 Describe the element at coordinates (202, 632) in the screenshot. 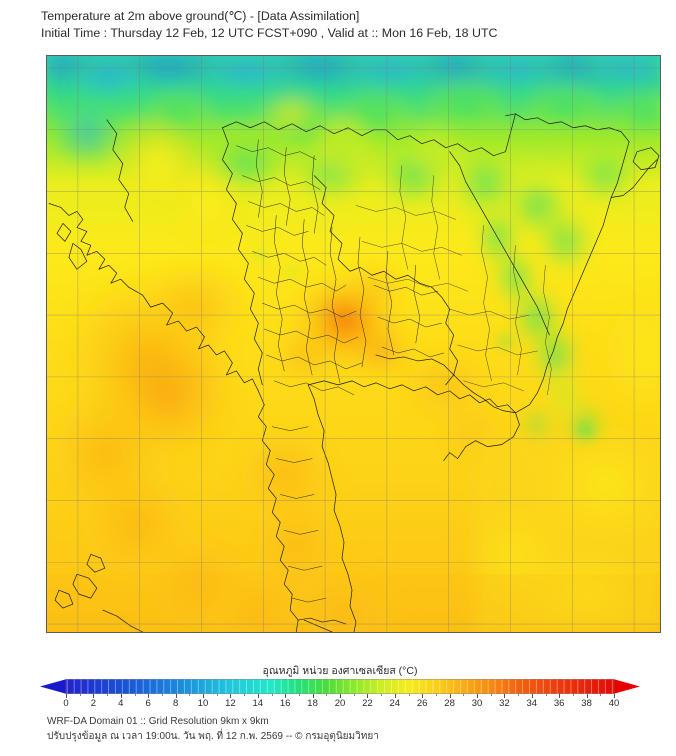

I see `x-tick-label: 98°E` at that location.